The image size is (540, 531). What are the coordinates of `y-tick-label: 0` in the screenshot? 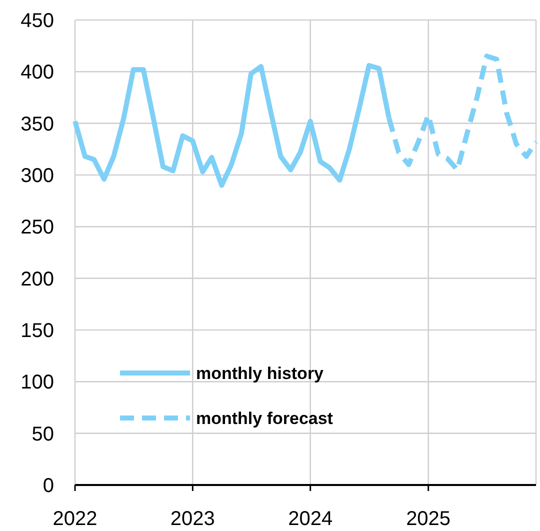 It's located at (48, 486).